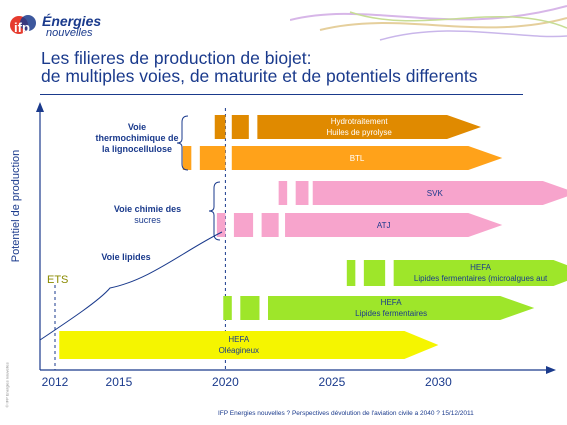 Image resolution: width=567 pixels, height=425 pixels. What do you see at coordinates (58, 280) in the screenshot?
I see `ets-marker-label: ETS` at bounding box center [58, 280].